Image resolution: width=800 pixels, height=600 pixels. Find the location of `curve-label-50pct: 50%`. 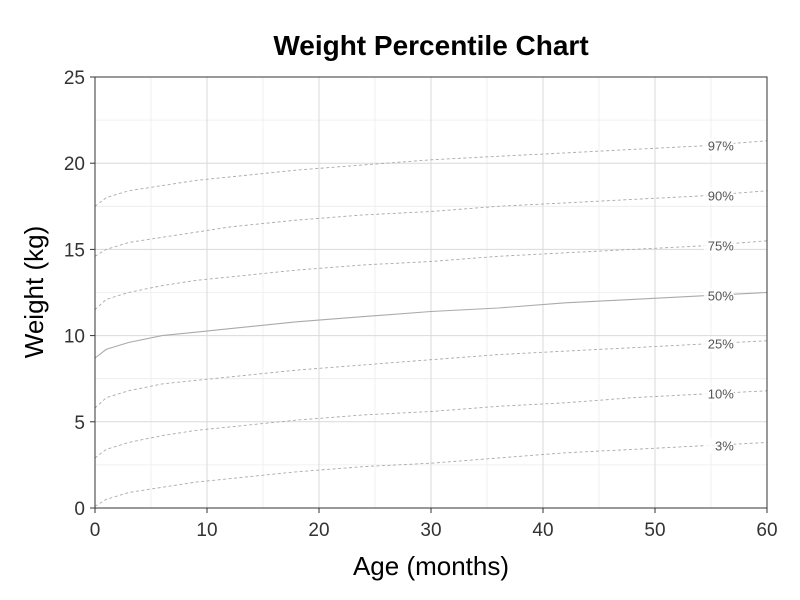

curve-label-50pct: 50% is located at coordinates (721, 295).